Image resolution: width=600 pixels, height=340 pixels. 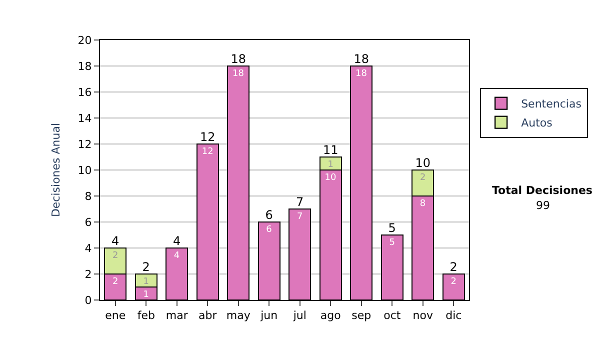 I want to click on text: 99, so click(x=543, y=205).